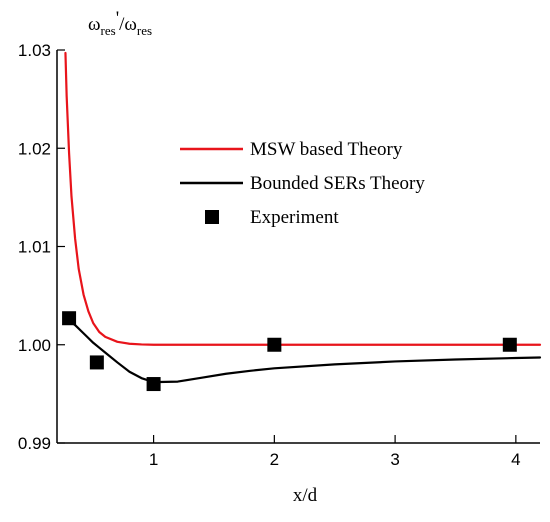 The height and width of the screenshot is (522, 550). I want to click on x-tick-label: 3, so click(394, 459).